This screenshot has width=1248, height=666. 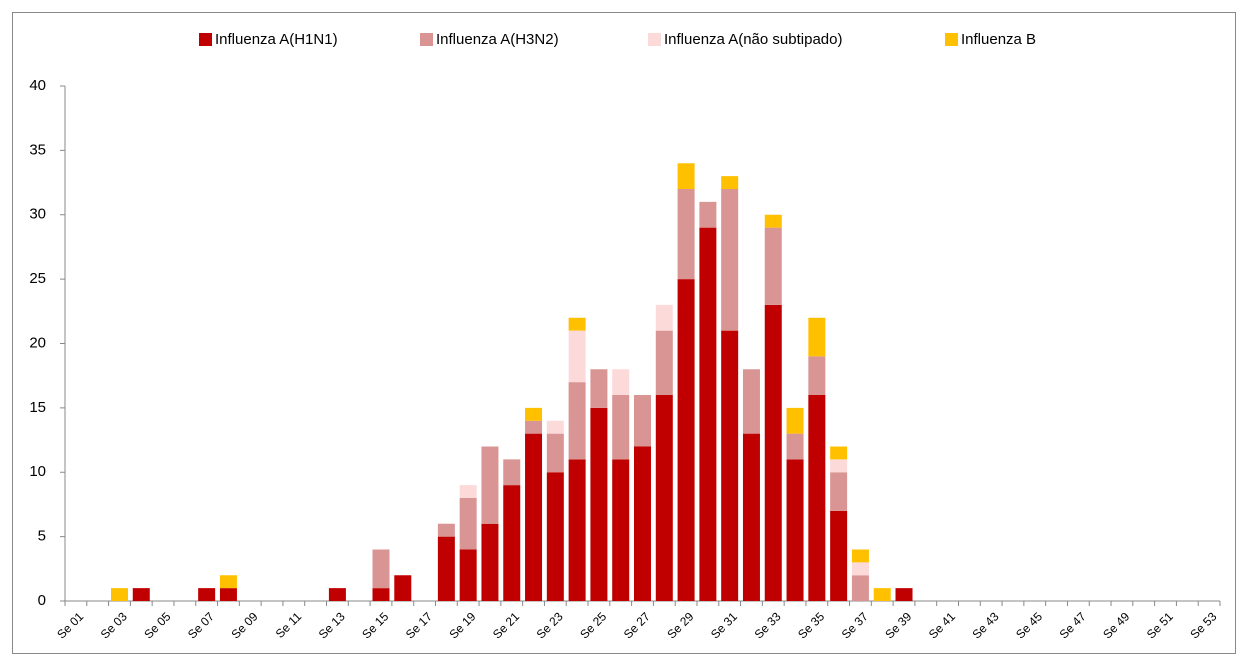 What do you see at coordinates (37, 149) in the screenshot?
I see `y-tick-label: 35` at bounding box center [37, 149].